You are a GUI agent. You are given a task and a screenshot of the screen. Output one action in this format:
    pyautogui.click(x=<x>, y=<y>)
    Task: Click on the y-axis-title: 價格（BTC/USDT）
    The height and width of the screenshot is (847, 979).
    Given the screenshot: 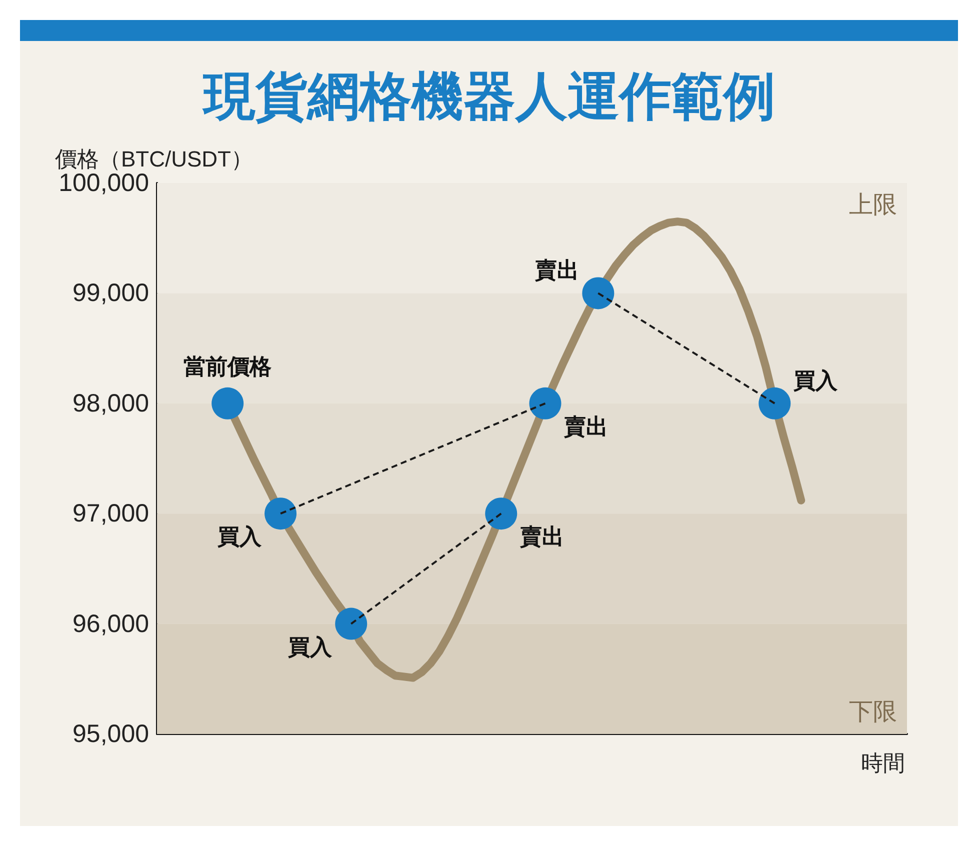 What is the action you would take?
    pyautogui.click(x=154, y=159)
    